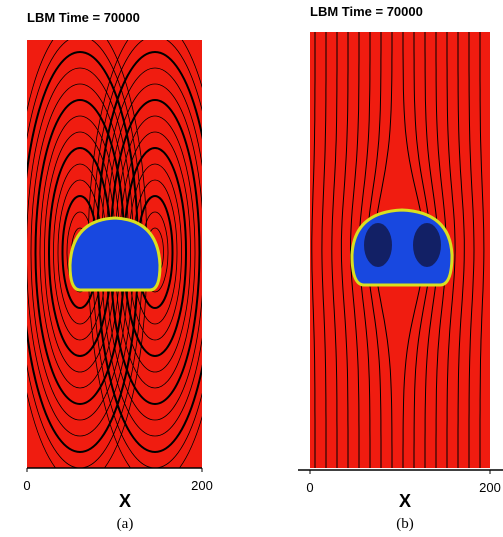  What do you see at coordinates (125, 524) in the screenshot?
I see `caption: (a)` at bounding box center [125, 524].